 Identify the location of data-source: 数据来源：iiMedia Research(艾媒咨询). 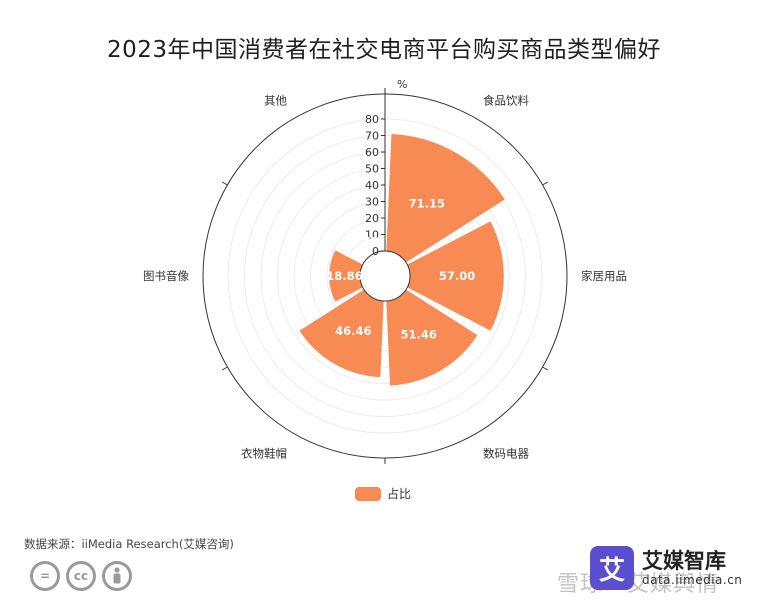
(129, 544).